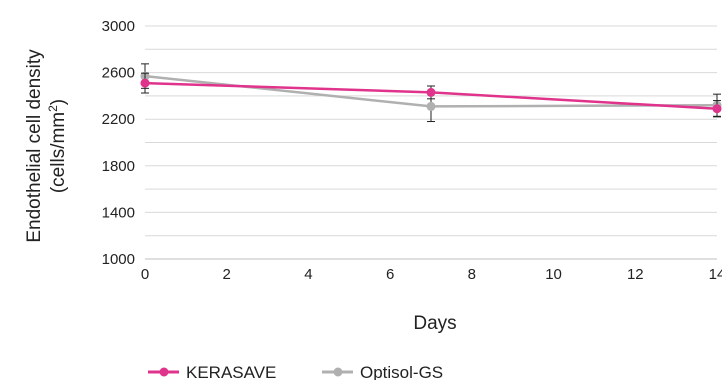 The image size is (722, 380). What do you see at coordinates (53, 108) in the screenshot?
I see `y-axis-title-sup: 2` at bounding box center [53, 108].